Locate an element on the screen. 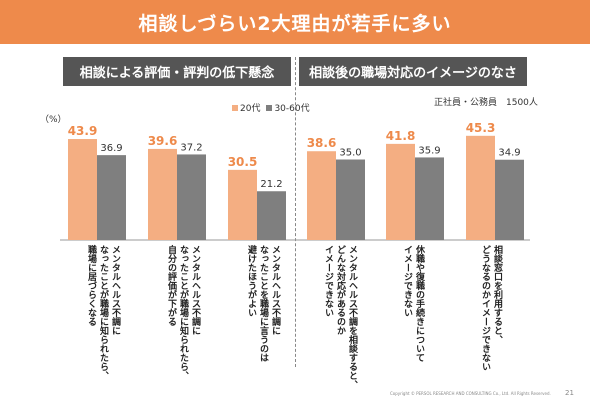 The width and height of the screenshot is (590, 407). data-label-series-2-3: 21.2 is located at coordinates (271, 184).